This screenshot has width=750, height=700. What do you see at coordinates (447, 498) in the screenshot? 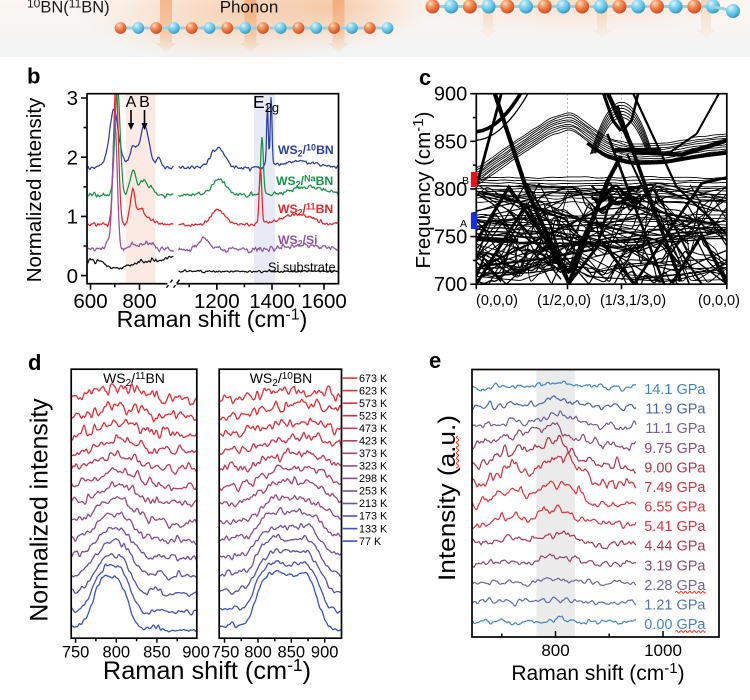
I see `svg-text: Intensity (a.u.)` at bounding box center [447, 498].